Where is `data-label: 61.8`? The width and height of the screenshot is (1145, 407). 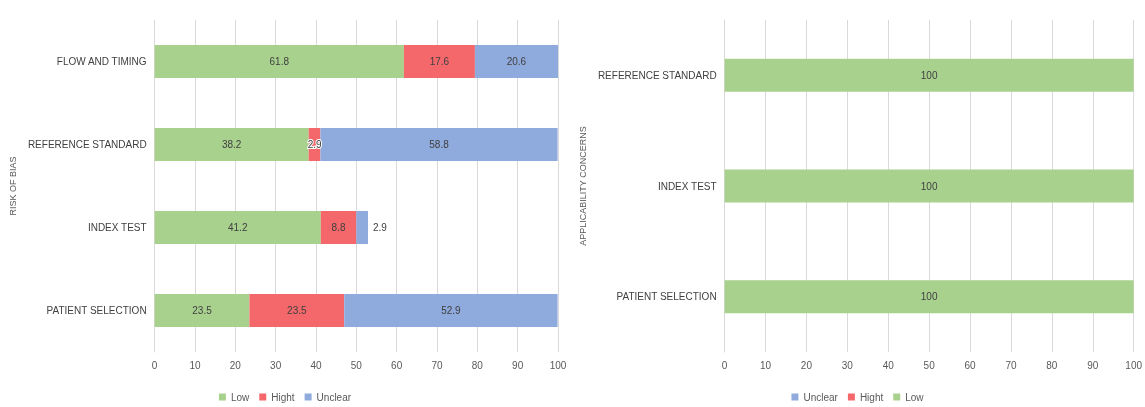 data-label: 61.8 is located at coordinates (279, 61).